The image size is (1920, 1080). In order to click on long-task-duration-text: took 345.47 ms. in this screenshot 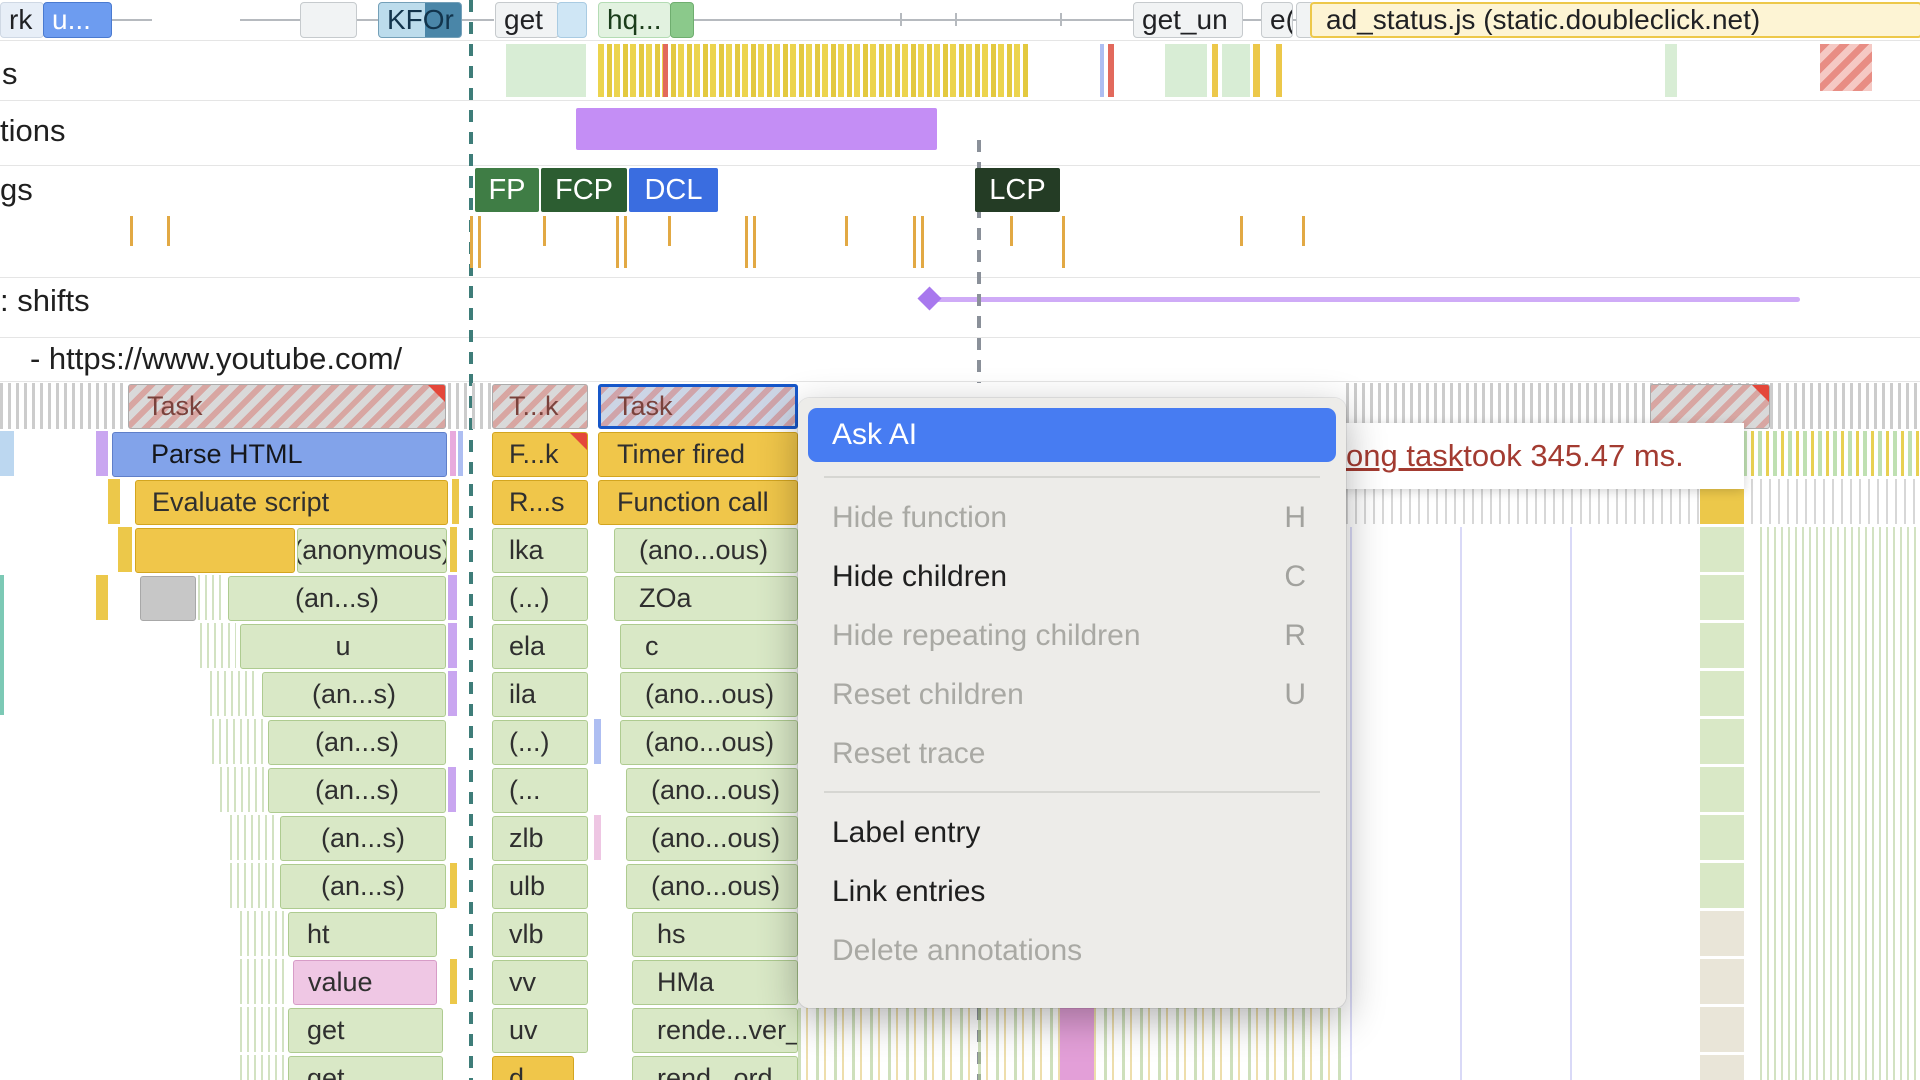, I will do `click(1573, 455)`.